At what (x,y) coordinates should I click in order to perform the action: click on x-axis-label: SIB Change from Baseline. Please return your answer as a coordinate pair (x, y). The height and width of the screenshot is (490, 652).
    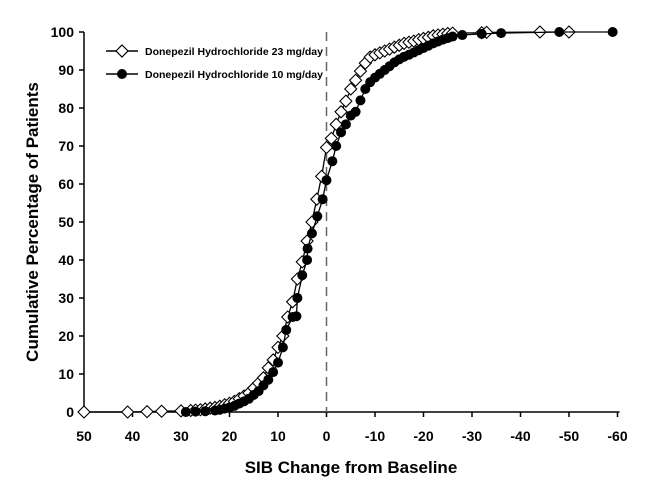
    Looking at the image, I should click on (351, 467).